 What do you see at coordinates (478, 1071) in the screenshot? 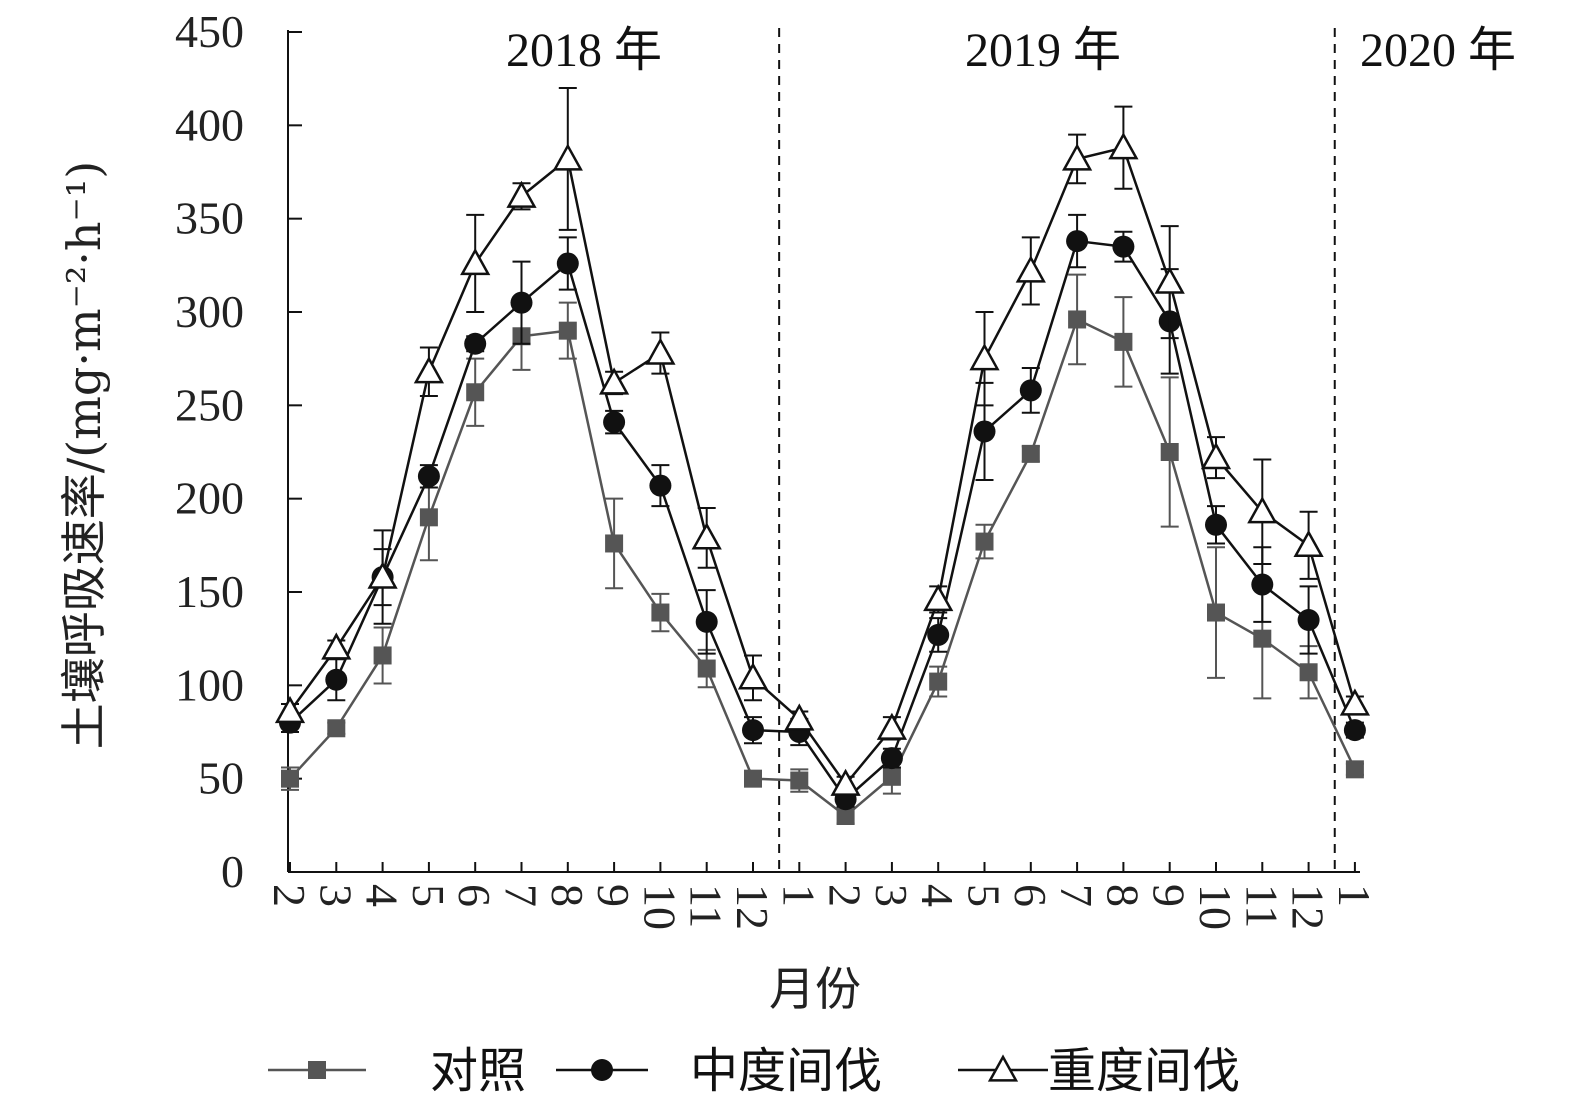
I see `legend-label: 对照` at bounding box center [478, 1071].